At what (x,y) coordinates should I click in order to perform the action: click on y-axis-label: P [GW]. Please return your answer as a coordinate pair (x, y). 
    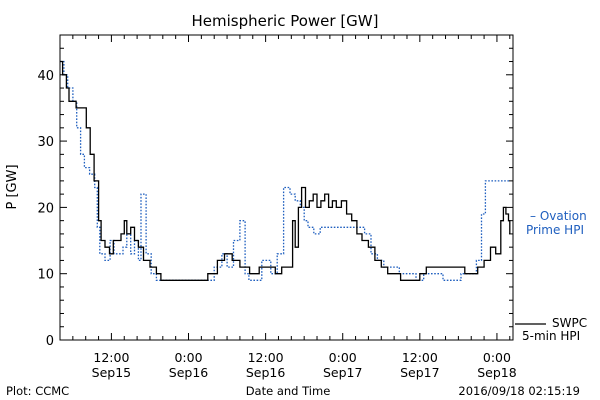
    Looking at the image, I should click on (12, 186).